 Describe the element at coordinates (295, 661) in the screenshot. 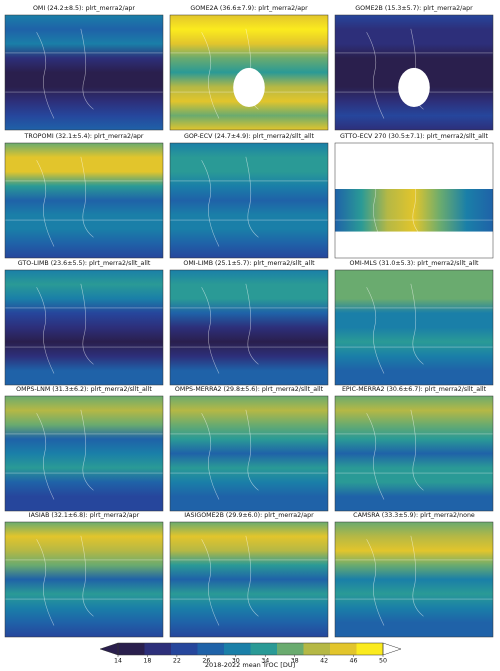

I see `colorbar-tick-label: 38` at that location.